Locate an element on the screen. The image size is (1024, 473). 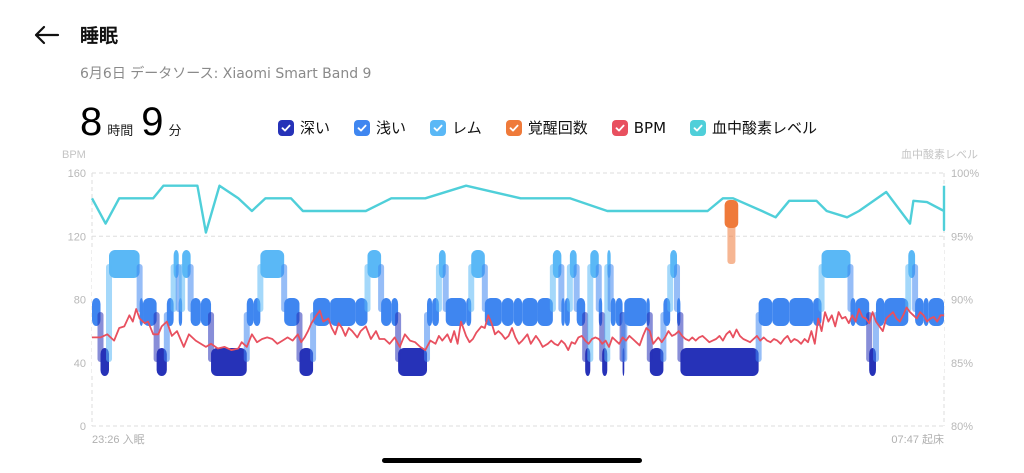
legend-toggle-spo2: 血中酸素レベル is located at coordinates (753, 127).